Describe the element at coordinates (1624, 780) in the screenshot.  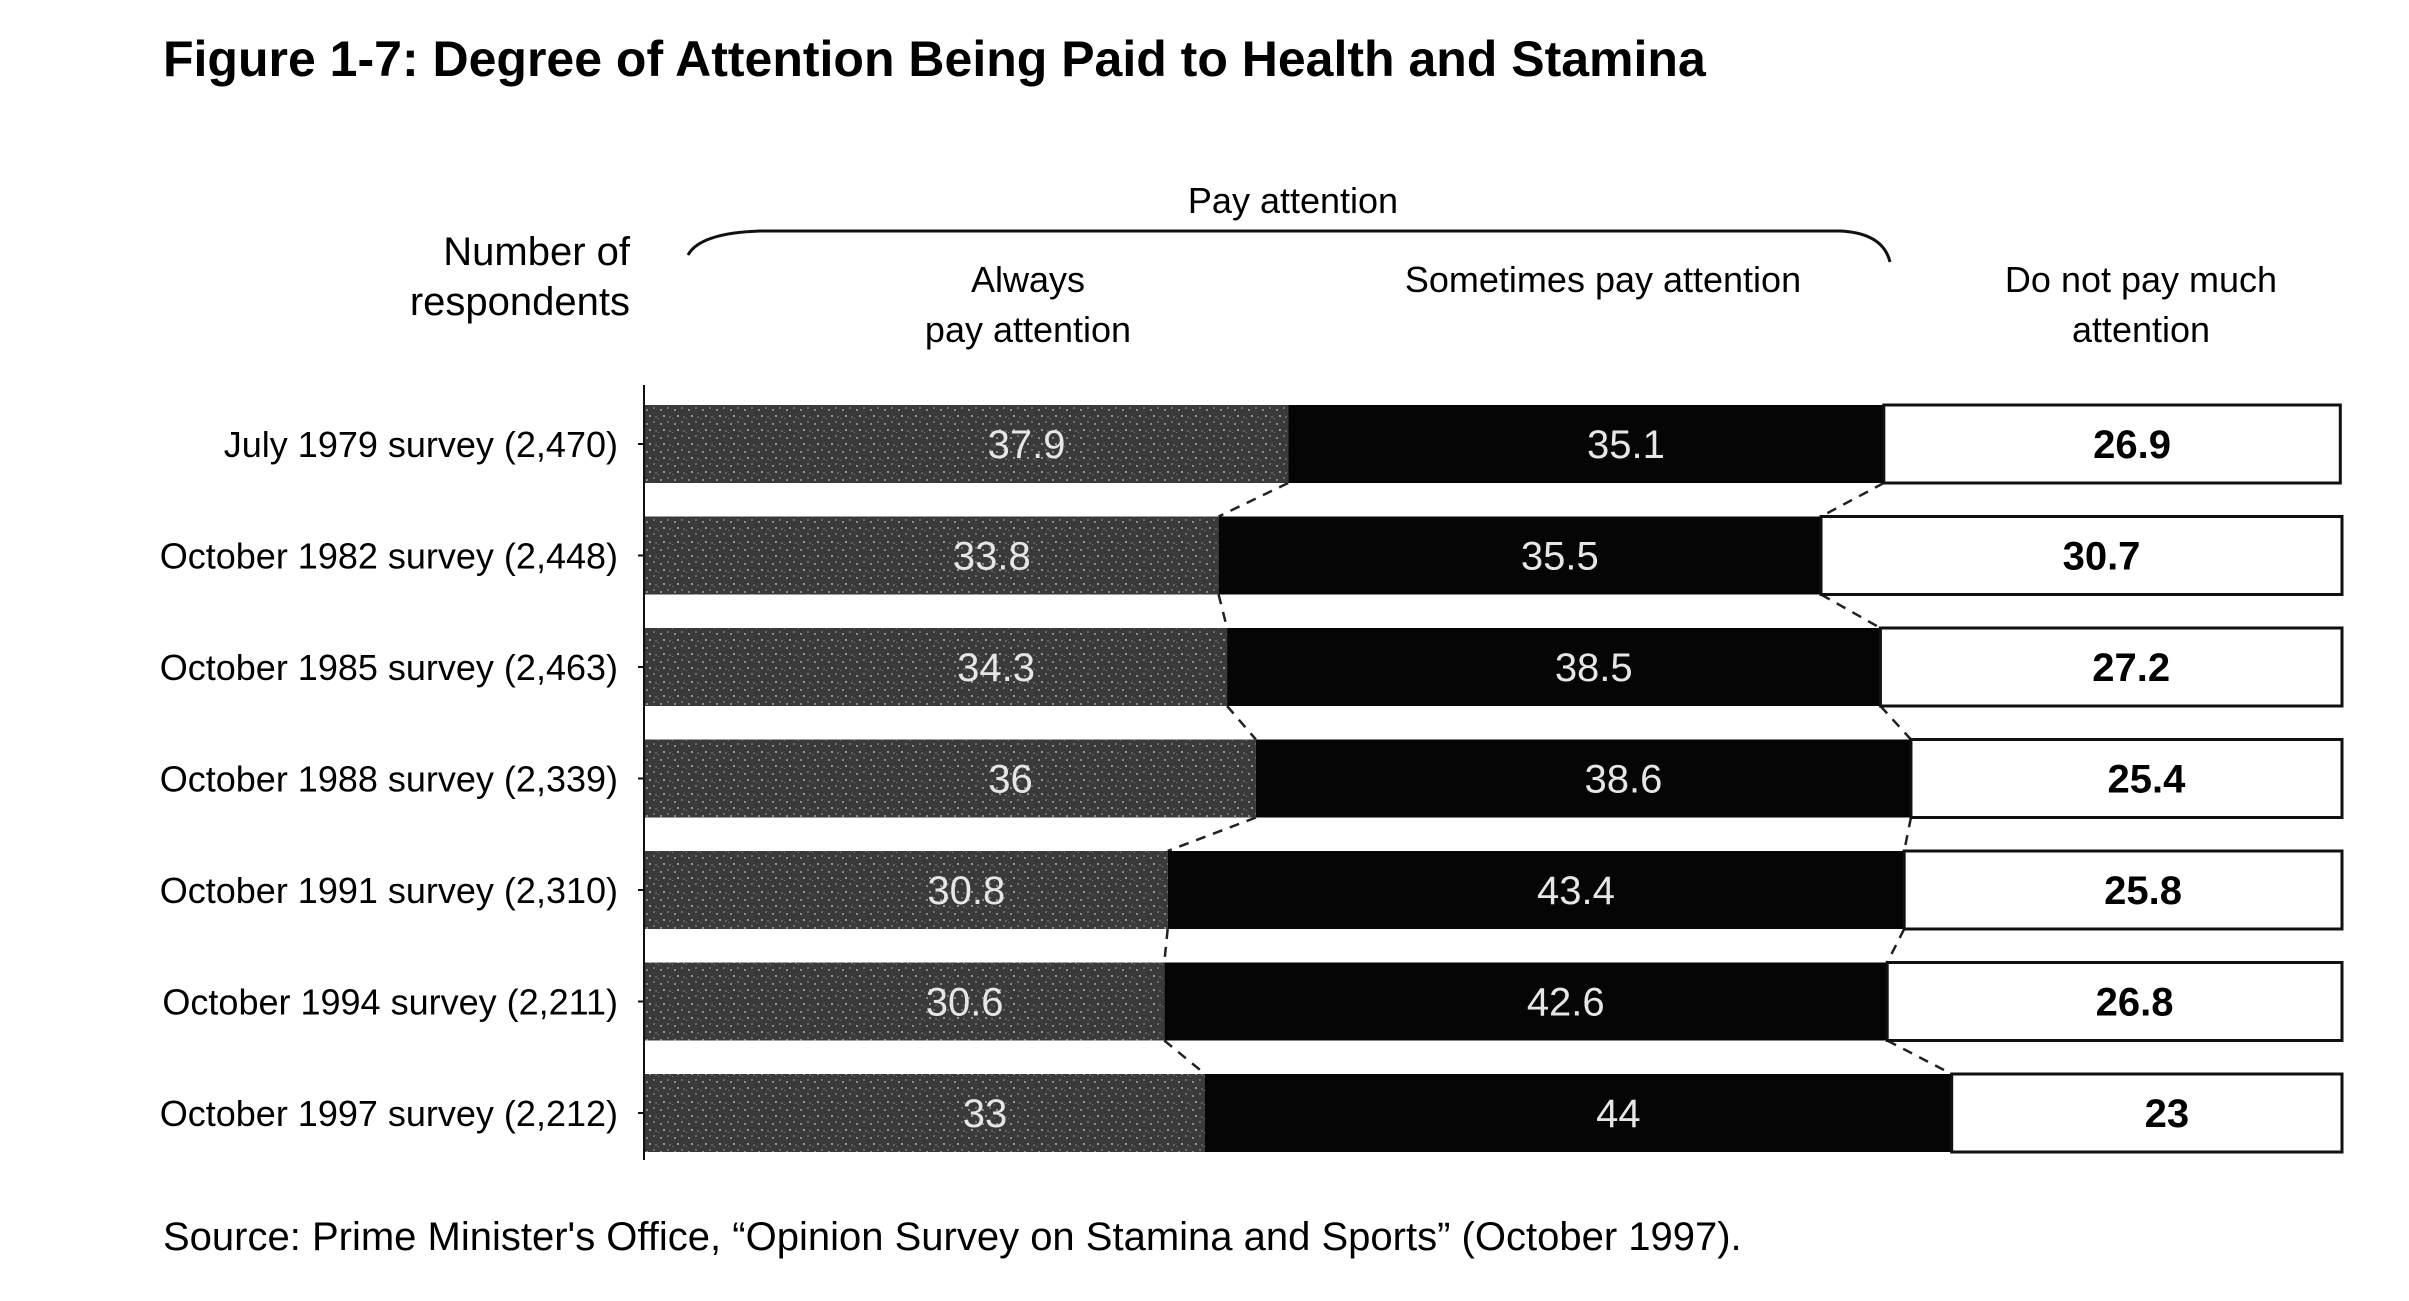
I see `label-sometimes: 38.6` at that location.